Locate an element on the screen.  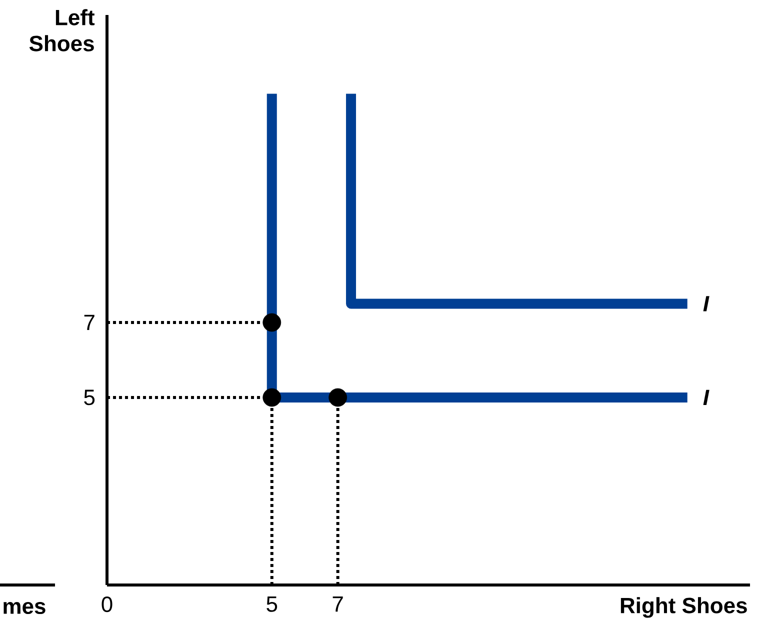
text: mes is located at coordinates (25, 608).